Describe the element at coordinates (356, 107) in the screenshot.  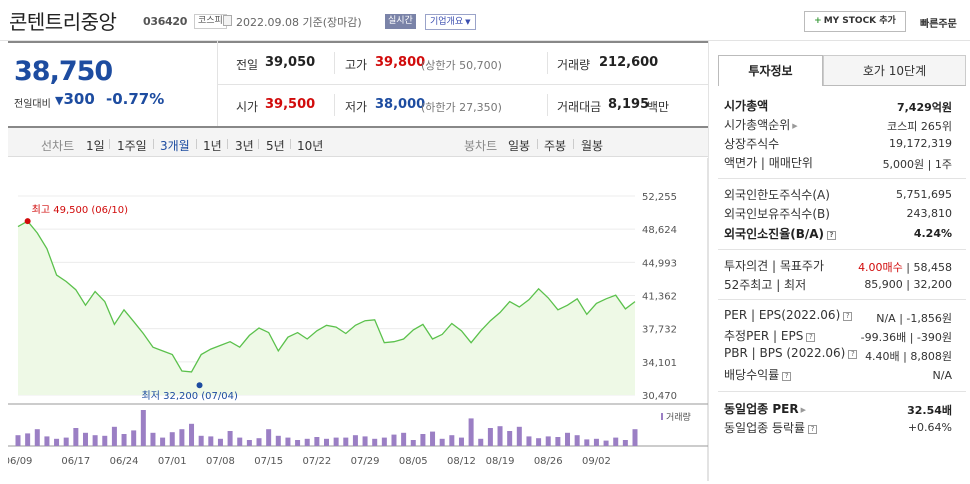
I see `low-label: 저가` at that location.